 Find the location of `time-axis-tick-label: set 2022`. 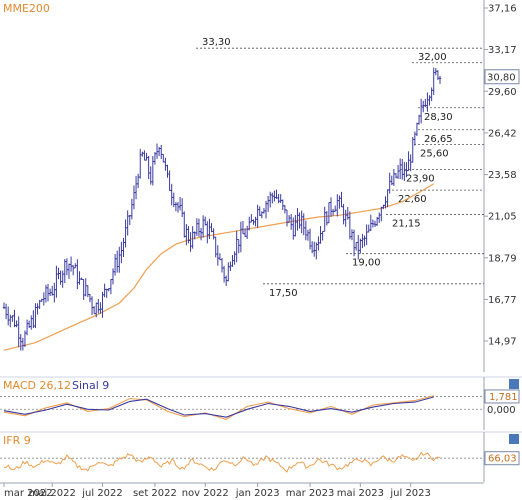

time-axis-tick-label: set 2022 is located at coordinates (155, 493).